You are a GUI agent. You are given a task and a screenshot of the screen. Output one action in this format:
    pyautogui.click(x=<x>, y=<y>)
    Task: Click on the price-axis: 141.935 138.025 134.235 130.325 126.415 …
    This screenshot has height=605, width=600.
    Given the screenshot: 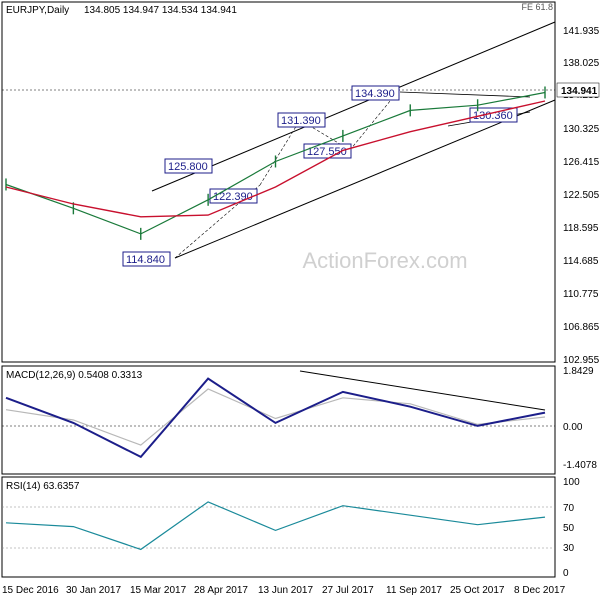 What is the action you would take?
    pyautogui.click(x=581, y=196)
    